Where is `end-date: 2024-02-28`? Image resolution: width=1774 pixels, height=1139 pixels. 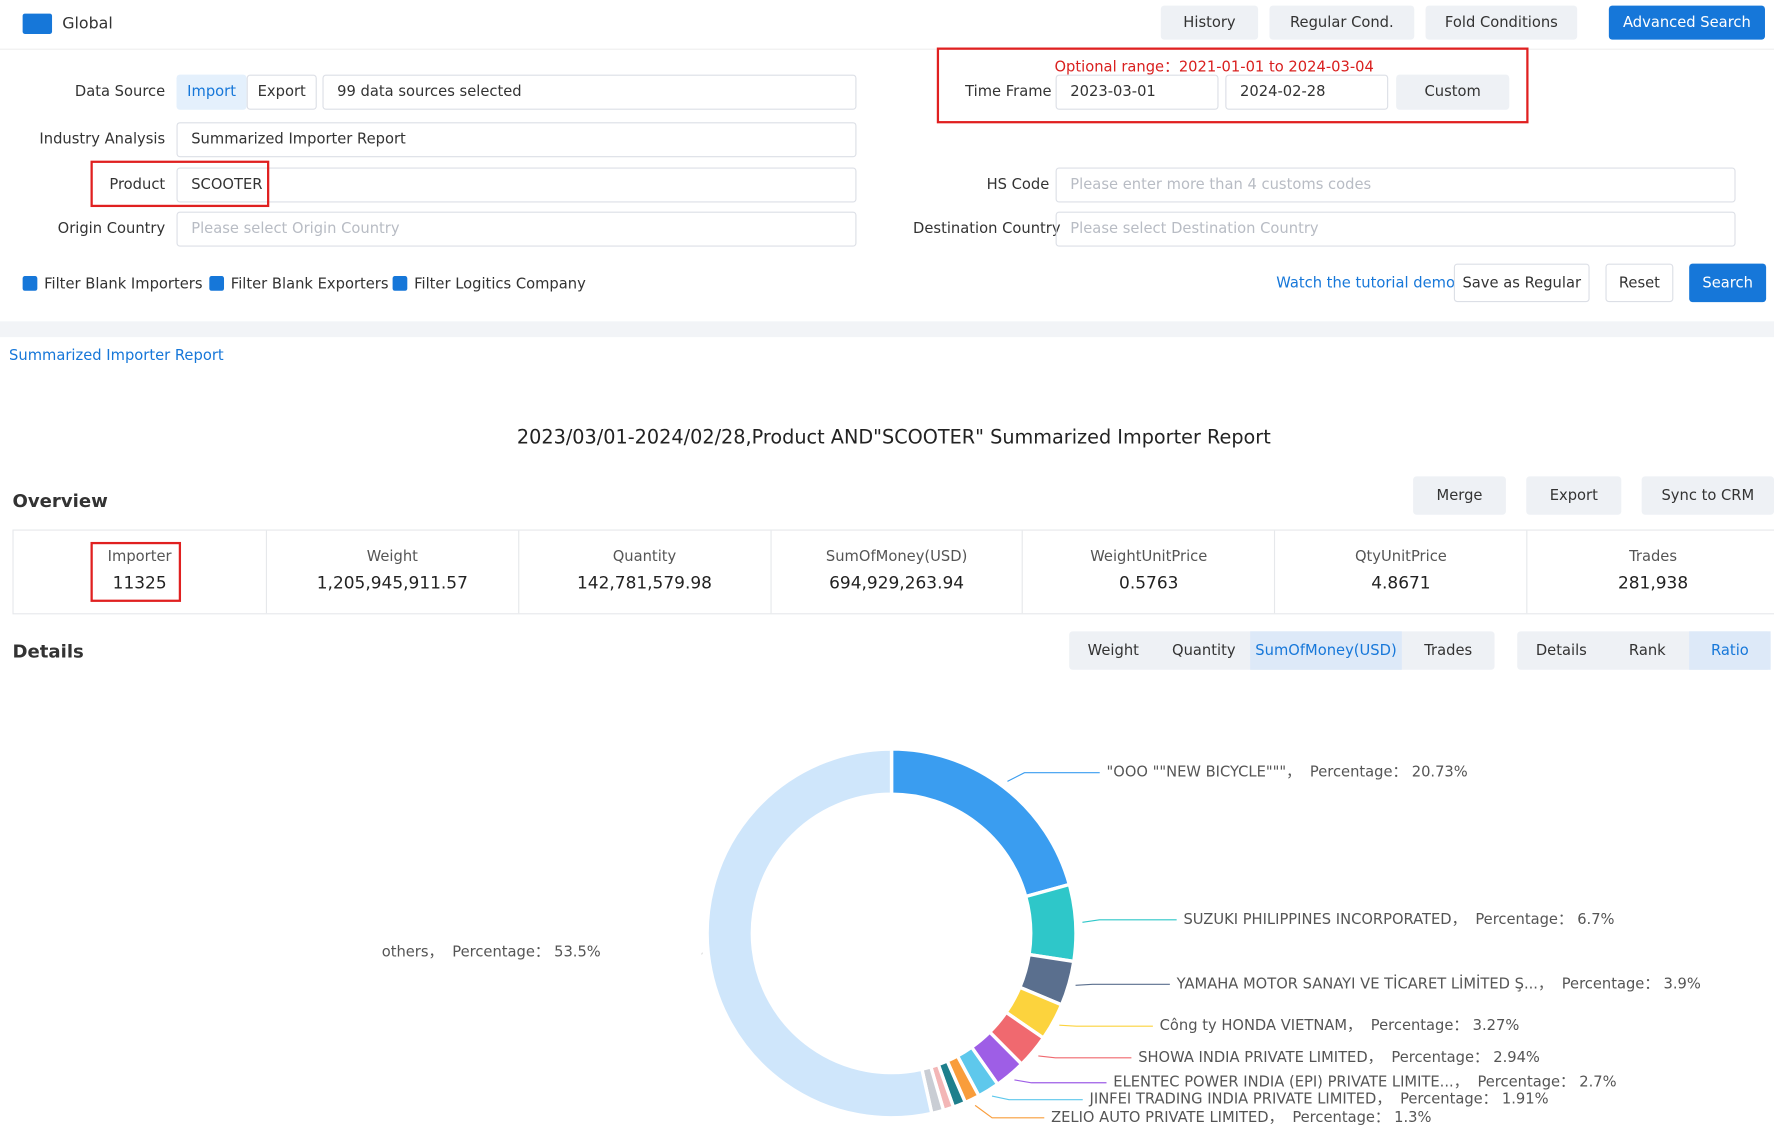
end-date: 2024-02-28 is located at coordinates (1307, 92).